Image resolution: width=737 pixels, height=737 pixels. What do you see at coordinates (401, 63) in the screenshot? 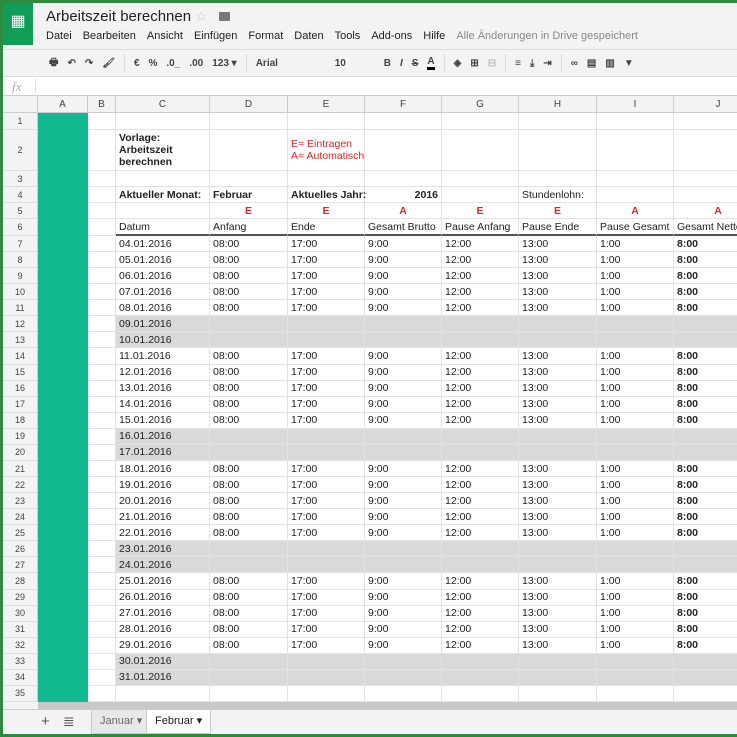
I see `italic-button: I` at bounding box center [401, 63].